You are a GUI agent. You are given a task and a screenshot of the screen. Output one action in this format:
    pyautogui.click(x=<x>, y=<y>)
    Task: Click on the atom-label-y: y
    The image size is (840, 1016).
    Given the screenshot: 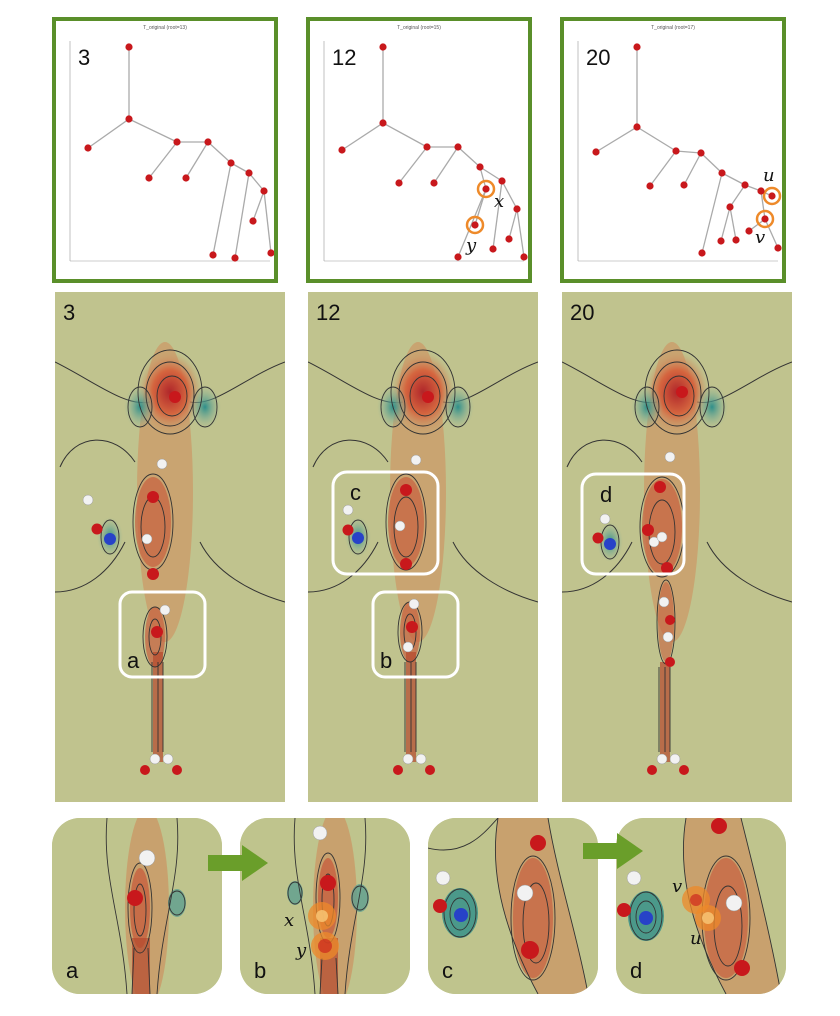 What is the action you would take?
    pyautogui.click(x=301, y=950)
    